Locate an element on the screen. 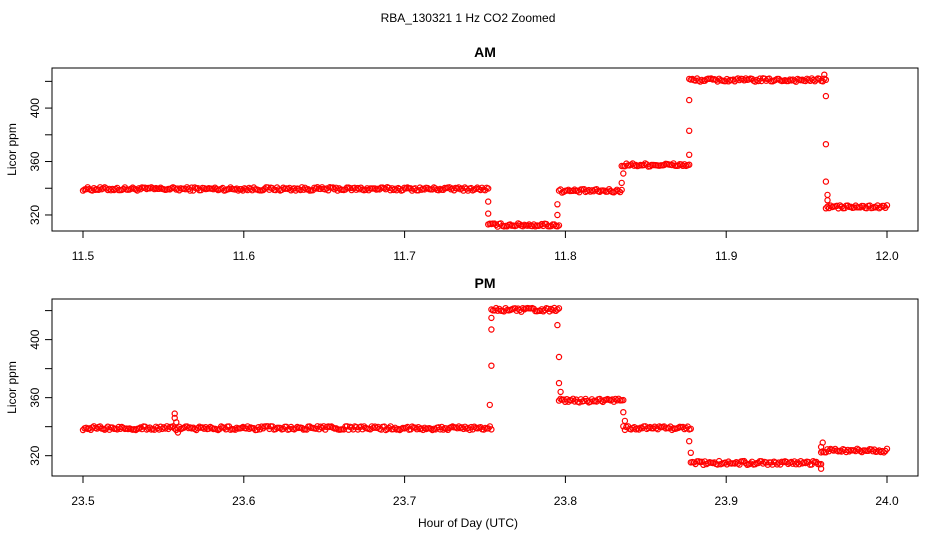  am-x-tick-label: 11.7 is located at coordinates (404, 256).